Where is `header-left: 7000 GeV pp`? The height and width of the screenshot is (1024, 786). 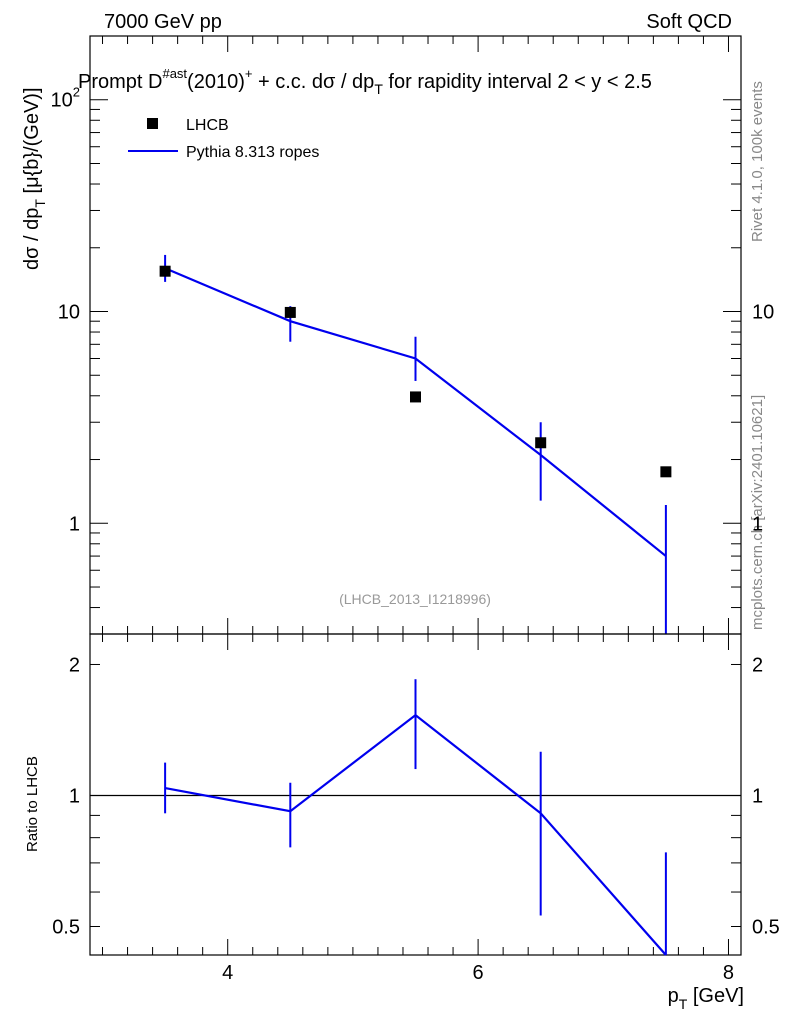 header-left: 7000 GeV pp is located at coordinates (163, 22).